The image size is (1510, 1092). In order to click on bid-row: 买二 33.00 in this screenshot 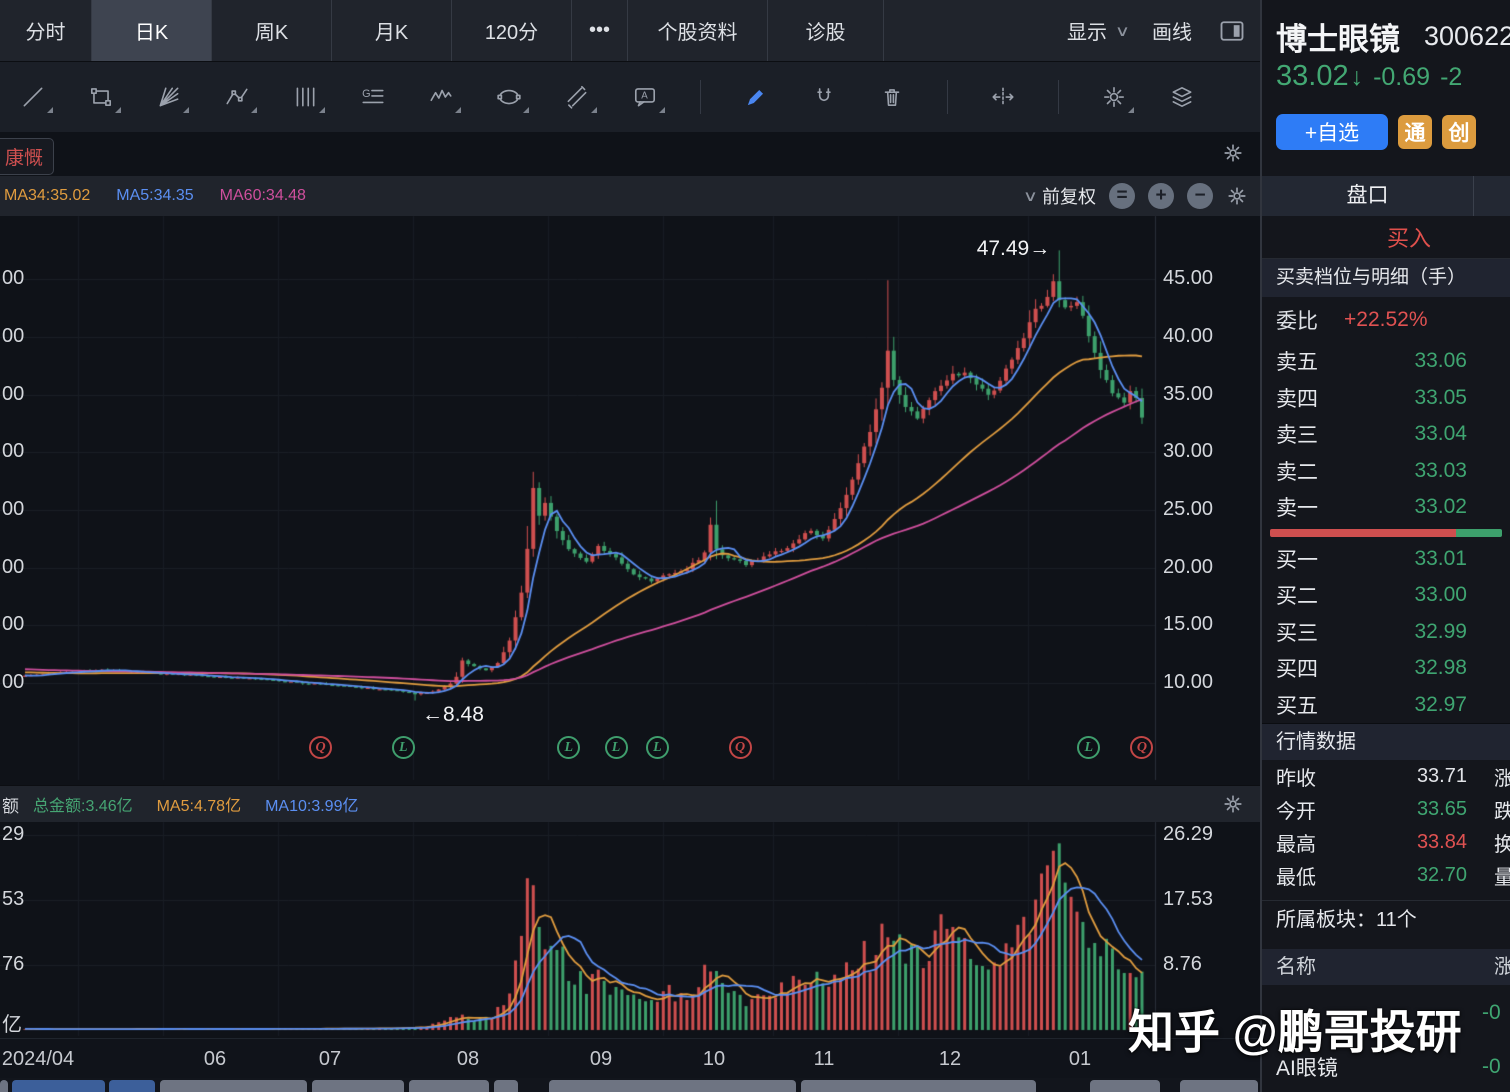, I will do `click(1386, 595)`.